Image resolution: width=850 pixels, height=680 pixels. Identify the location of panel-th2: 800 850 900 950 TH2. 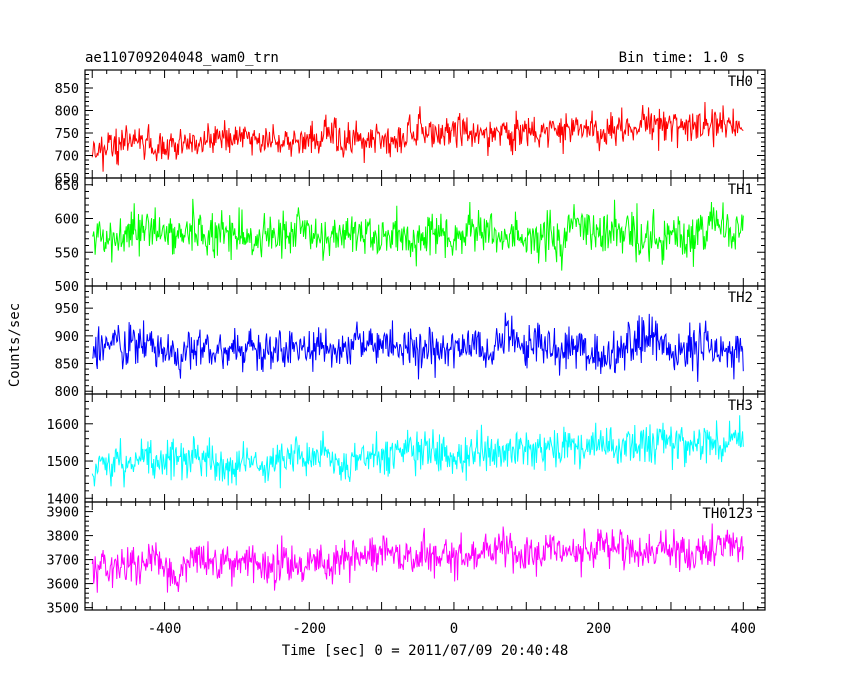
(410, 342).